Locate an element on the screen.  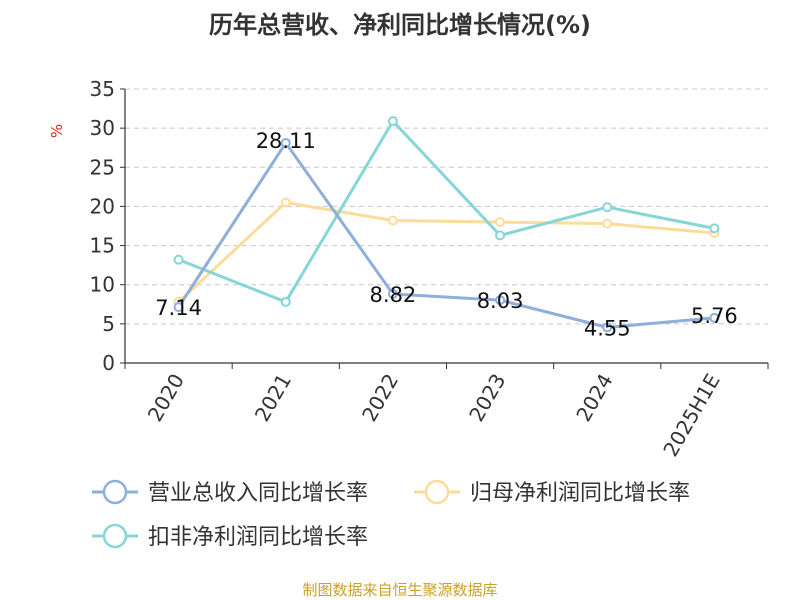
y-tick-label: 30 is located at coordinates (102, 128).